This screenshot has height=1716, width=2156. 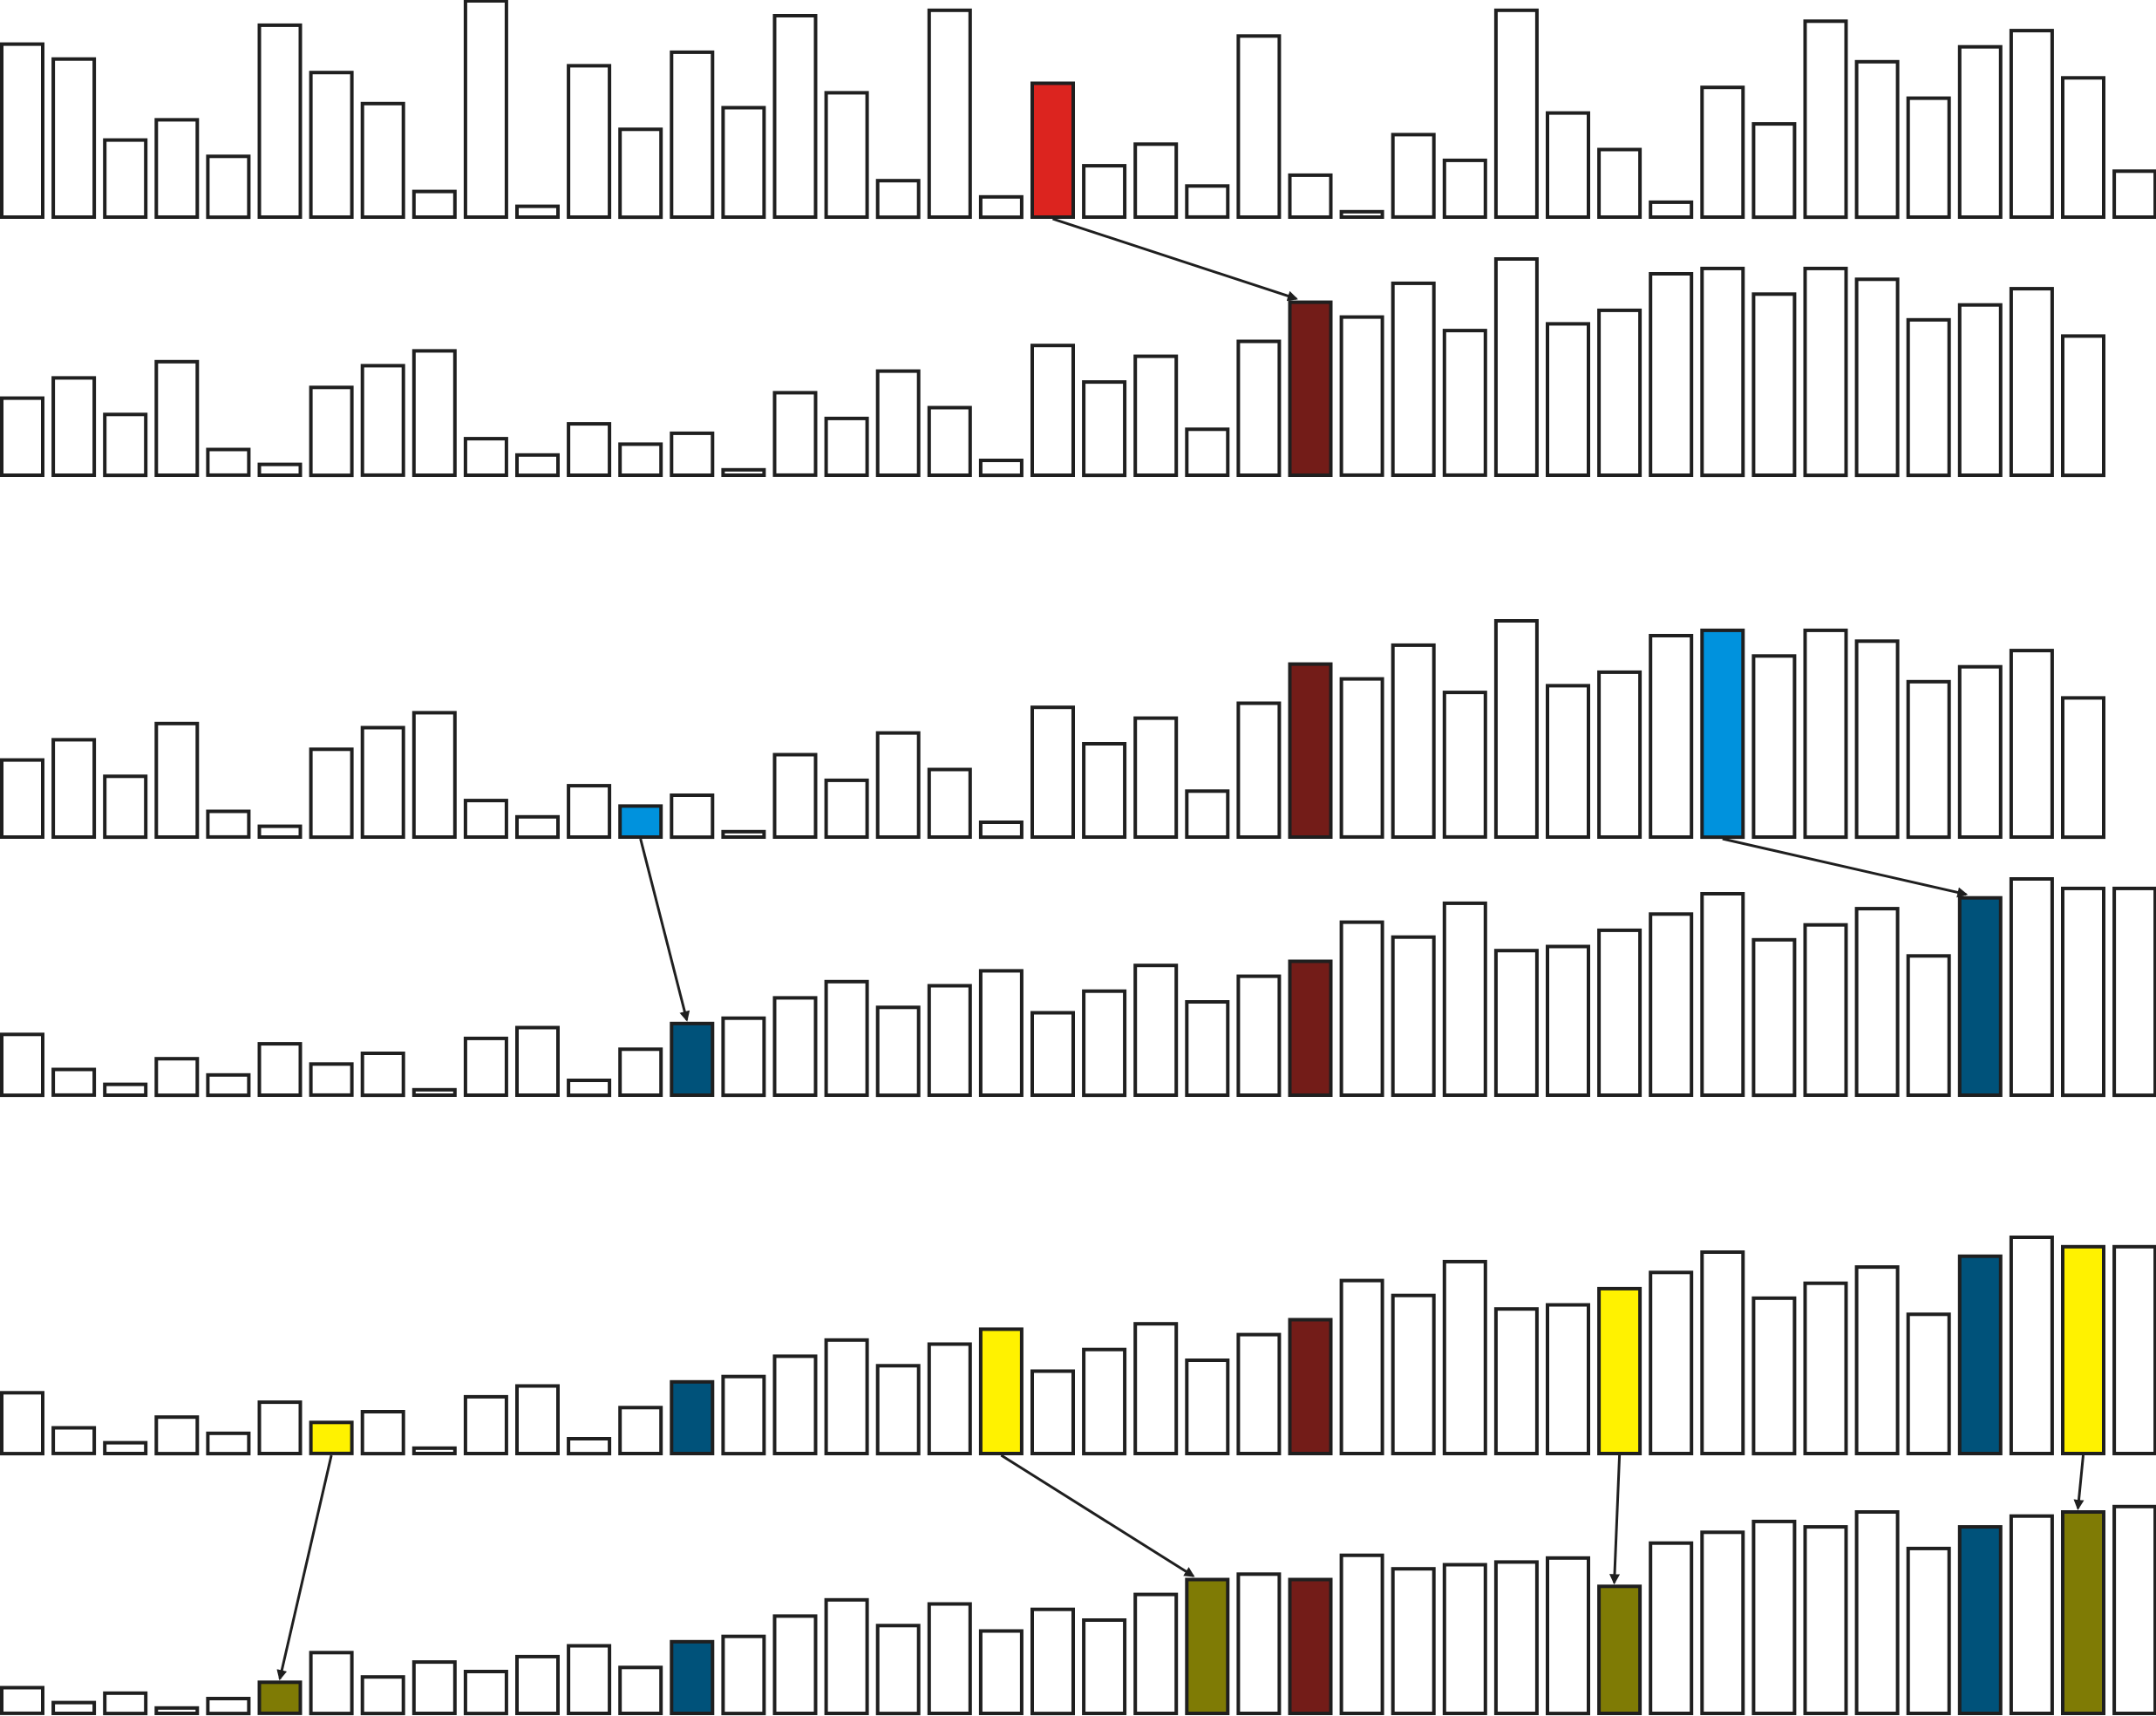 I want to click on row-5-third-pivots, so click(x=1078, y=1346).